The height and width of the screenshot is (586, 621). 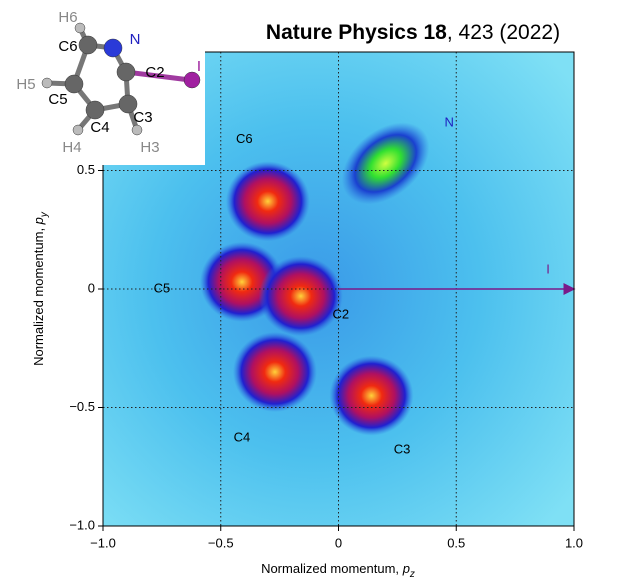 What do you see at coordinates (548, 268) in the screenshot?
I see `ion-label: I` at bounding box center [548, 268].